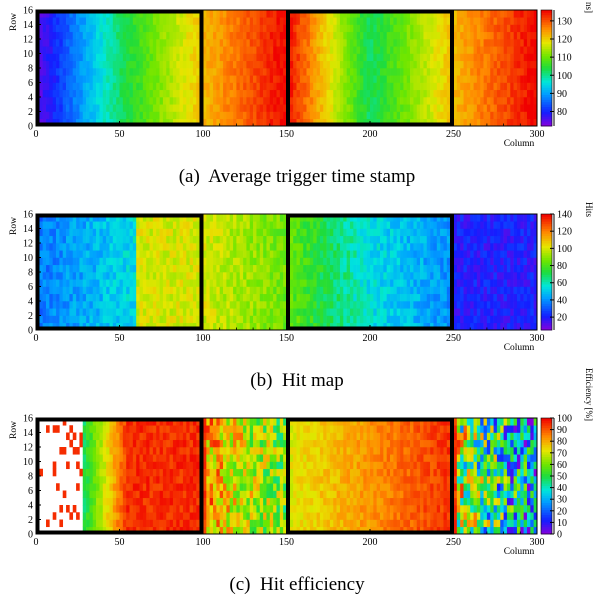 The image size is (594, 610). I want to click on y-tick-label: 14, so click(28, 25).